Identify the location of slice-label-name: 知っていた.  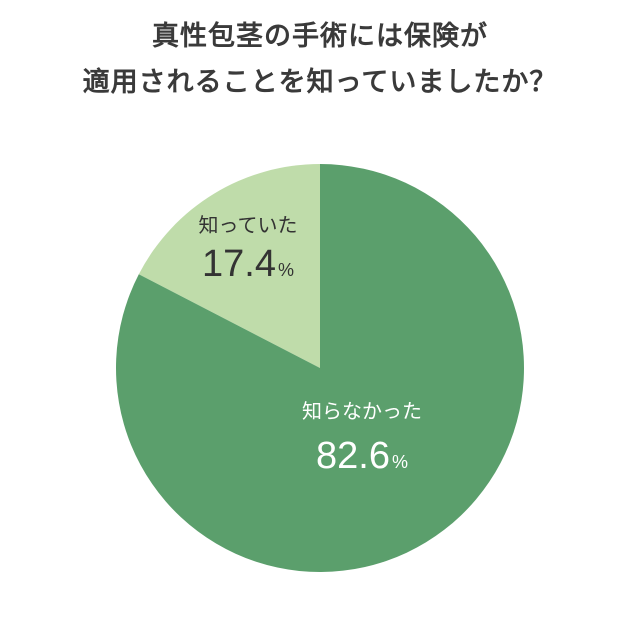
(248, 225).